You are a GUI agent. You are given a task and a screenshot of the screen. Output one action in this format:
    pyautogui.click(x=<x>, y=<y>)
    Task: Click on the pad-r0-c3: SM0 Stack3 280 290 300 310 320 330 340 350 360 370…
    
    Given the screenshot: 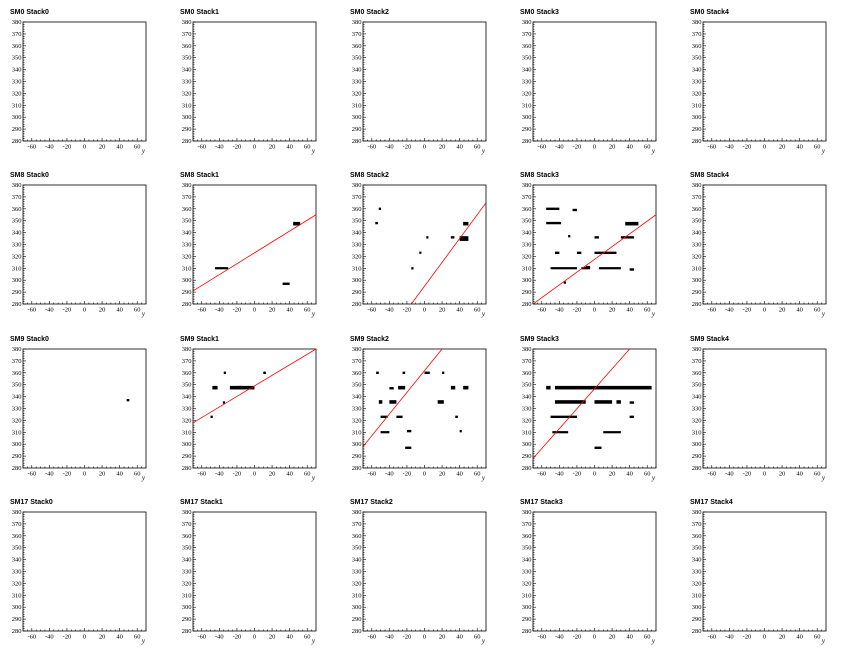 What is the action you would take?
    pyautogui.click(x=588, y=82)
    